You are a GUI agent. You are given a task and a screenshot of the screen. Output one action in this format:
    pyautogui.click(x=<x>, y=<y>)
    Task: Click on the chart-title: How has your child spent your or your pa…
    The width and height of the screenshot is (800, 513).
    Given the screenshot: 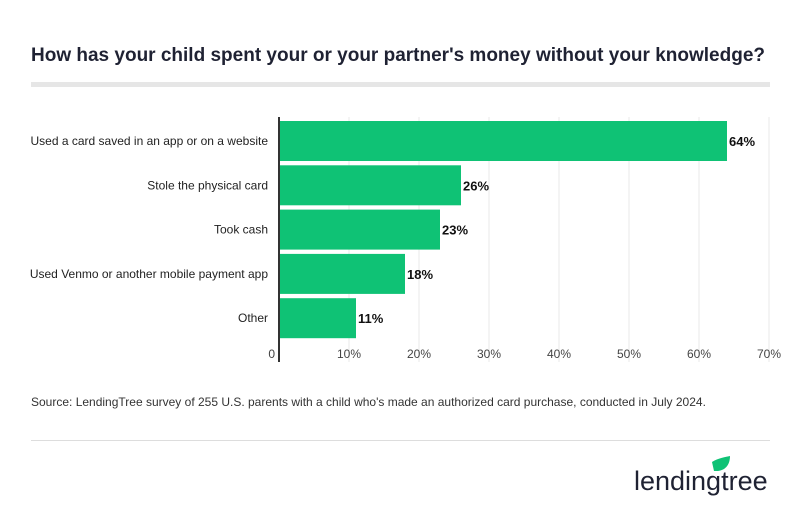 What is the action you would take?
    pyautogui.click(x=398, y=55)
    